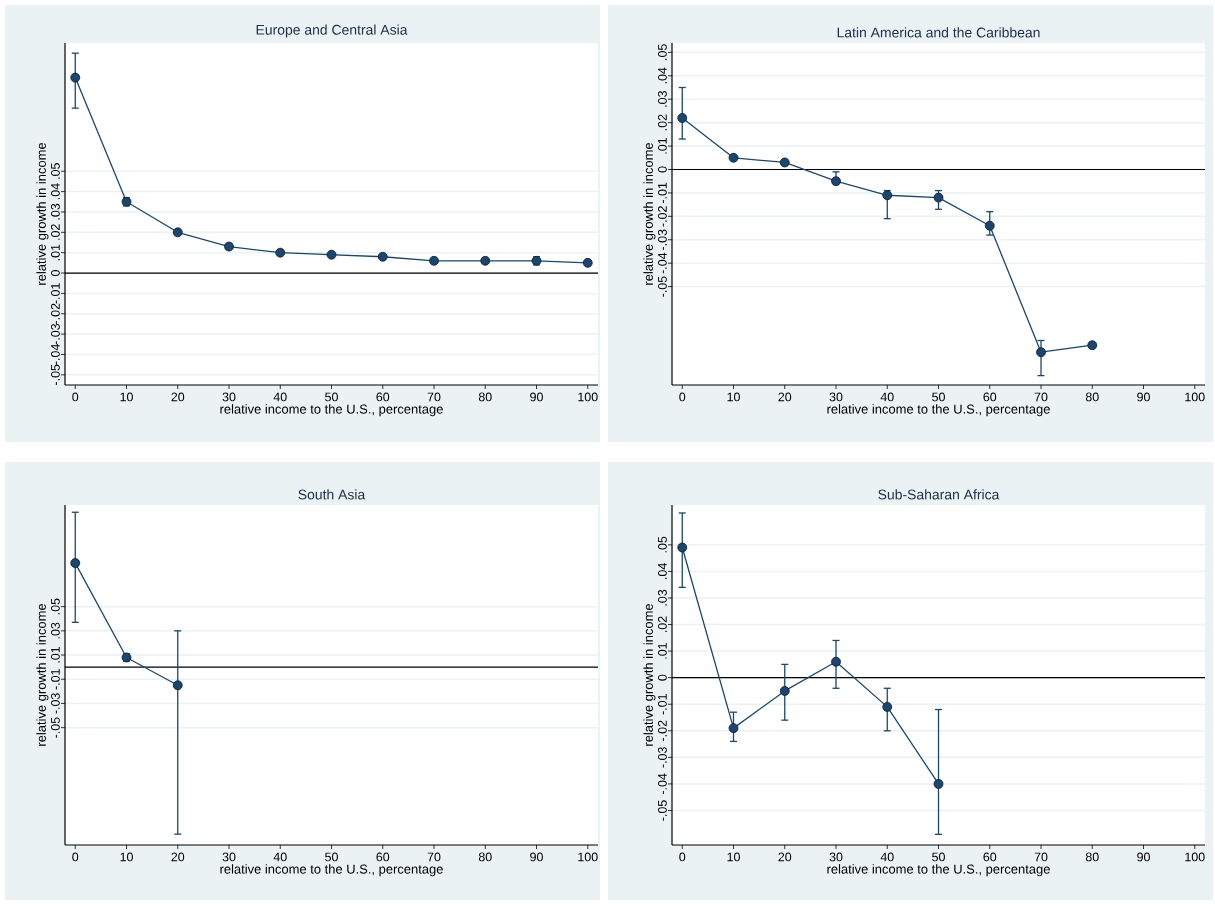 This screenshot has height=904, width=1215. I want to click on chart-title: Latin America and the Caribbean, so click(938, 32).